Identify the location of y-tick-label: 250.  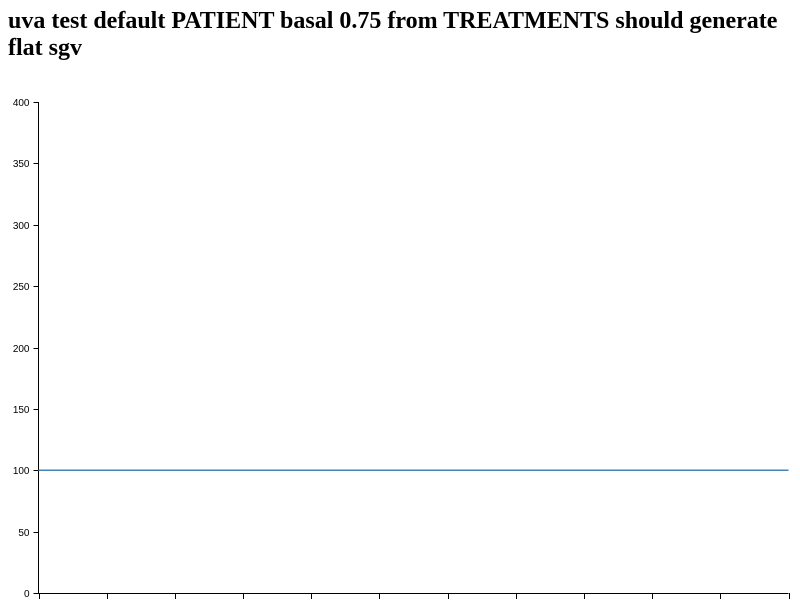
(21, 287).